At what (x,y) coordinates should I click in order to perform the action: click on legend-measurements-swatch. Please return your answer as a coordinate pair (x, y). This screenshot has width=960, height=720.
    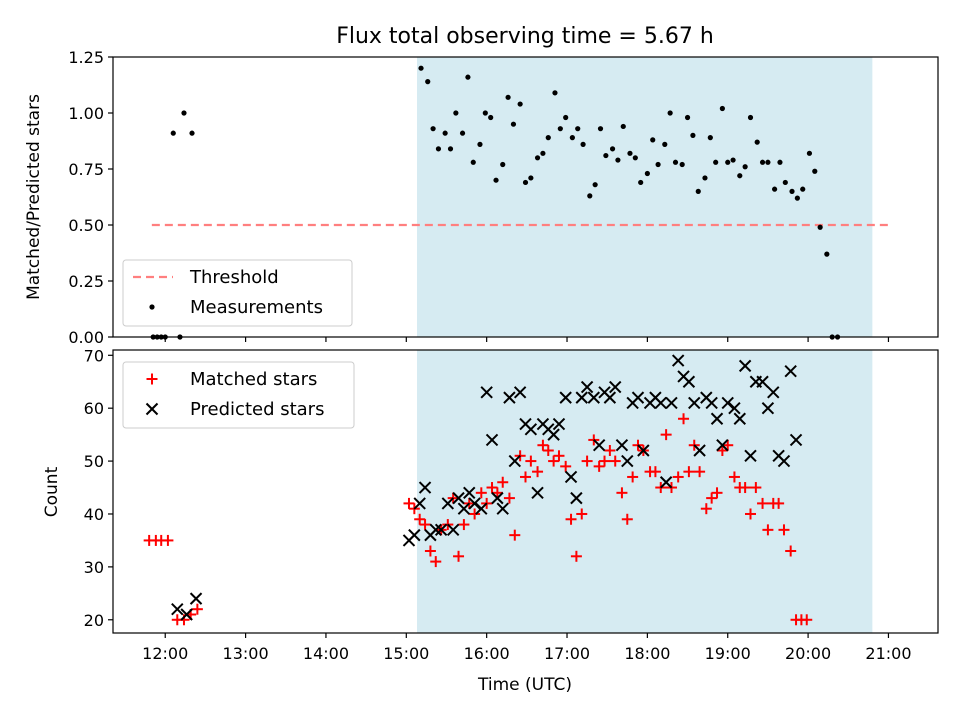
    Looking at the image, I should click on (152, 307).